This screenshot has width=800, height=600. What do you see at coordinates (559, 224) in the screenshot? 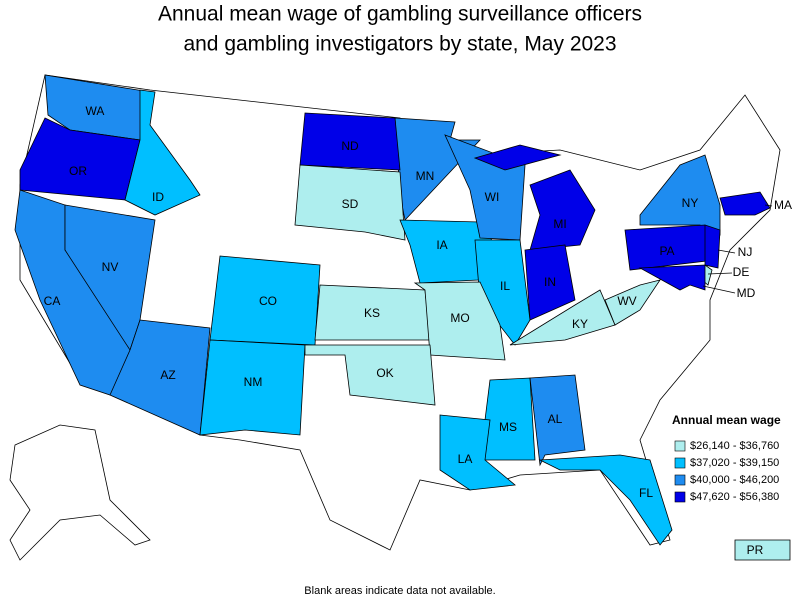
I see `state-label: MI` at bounding box center [559, 224].